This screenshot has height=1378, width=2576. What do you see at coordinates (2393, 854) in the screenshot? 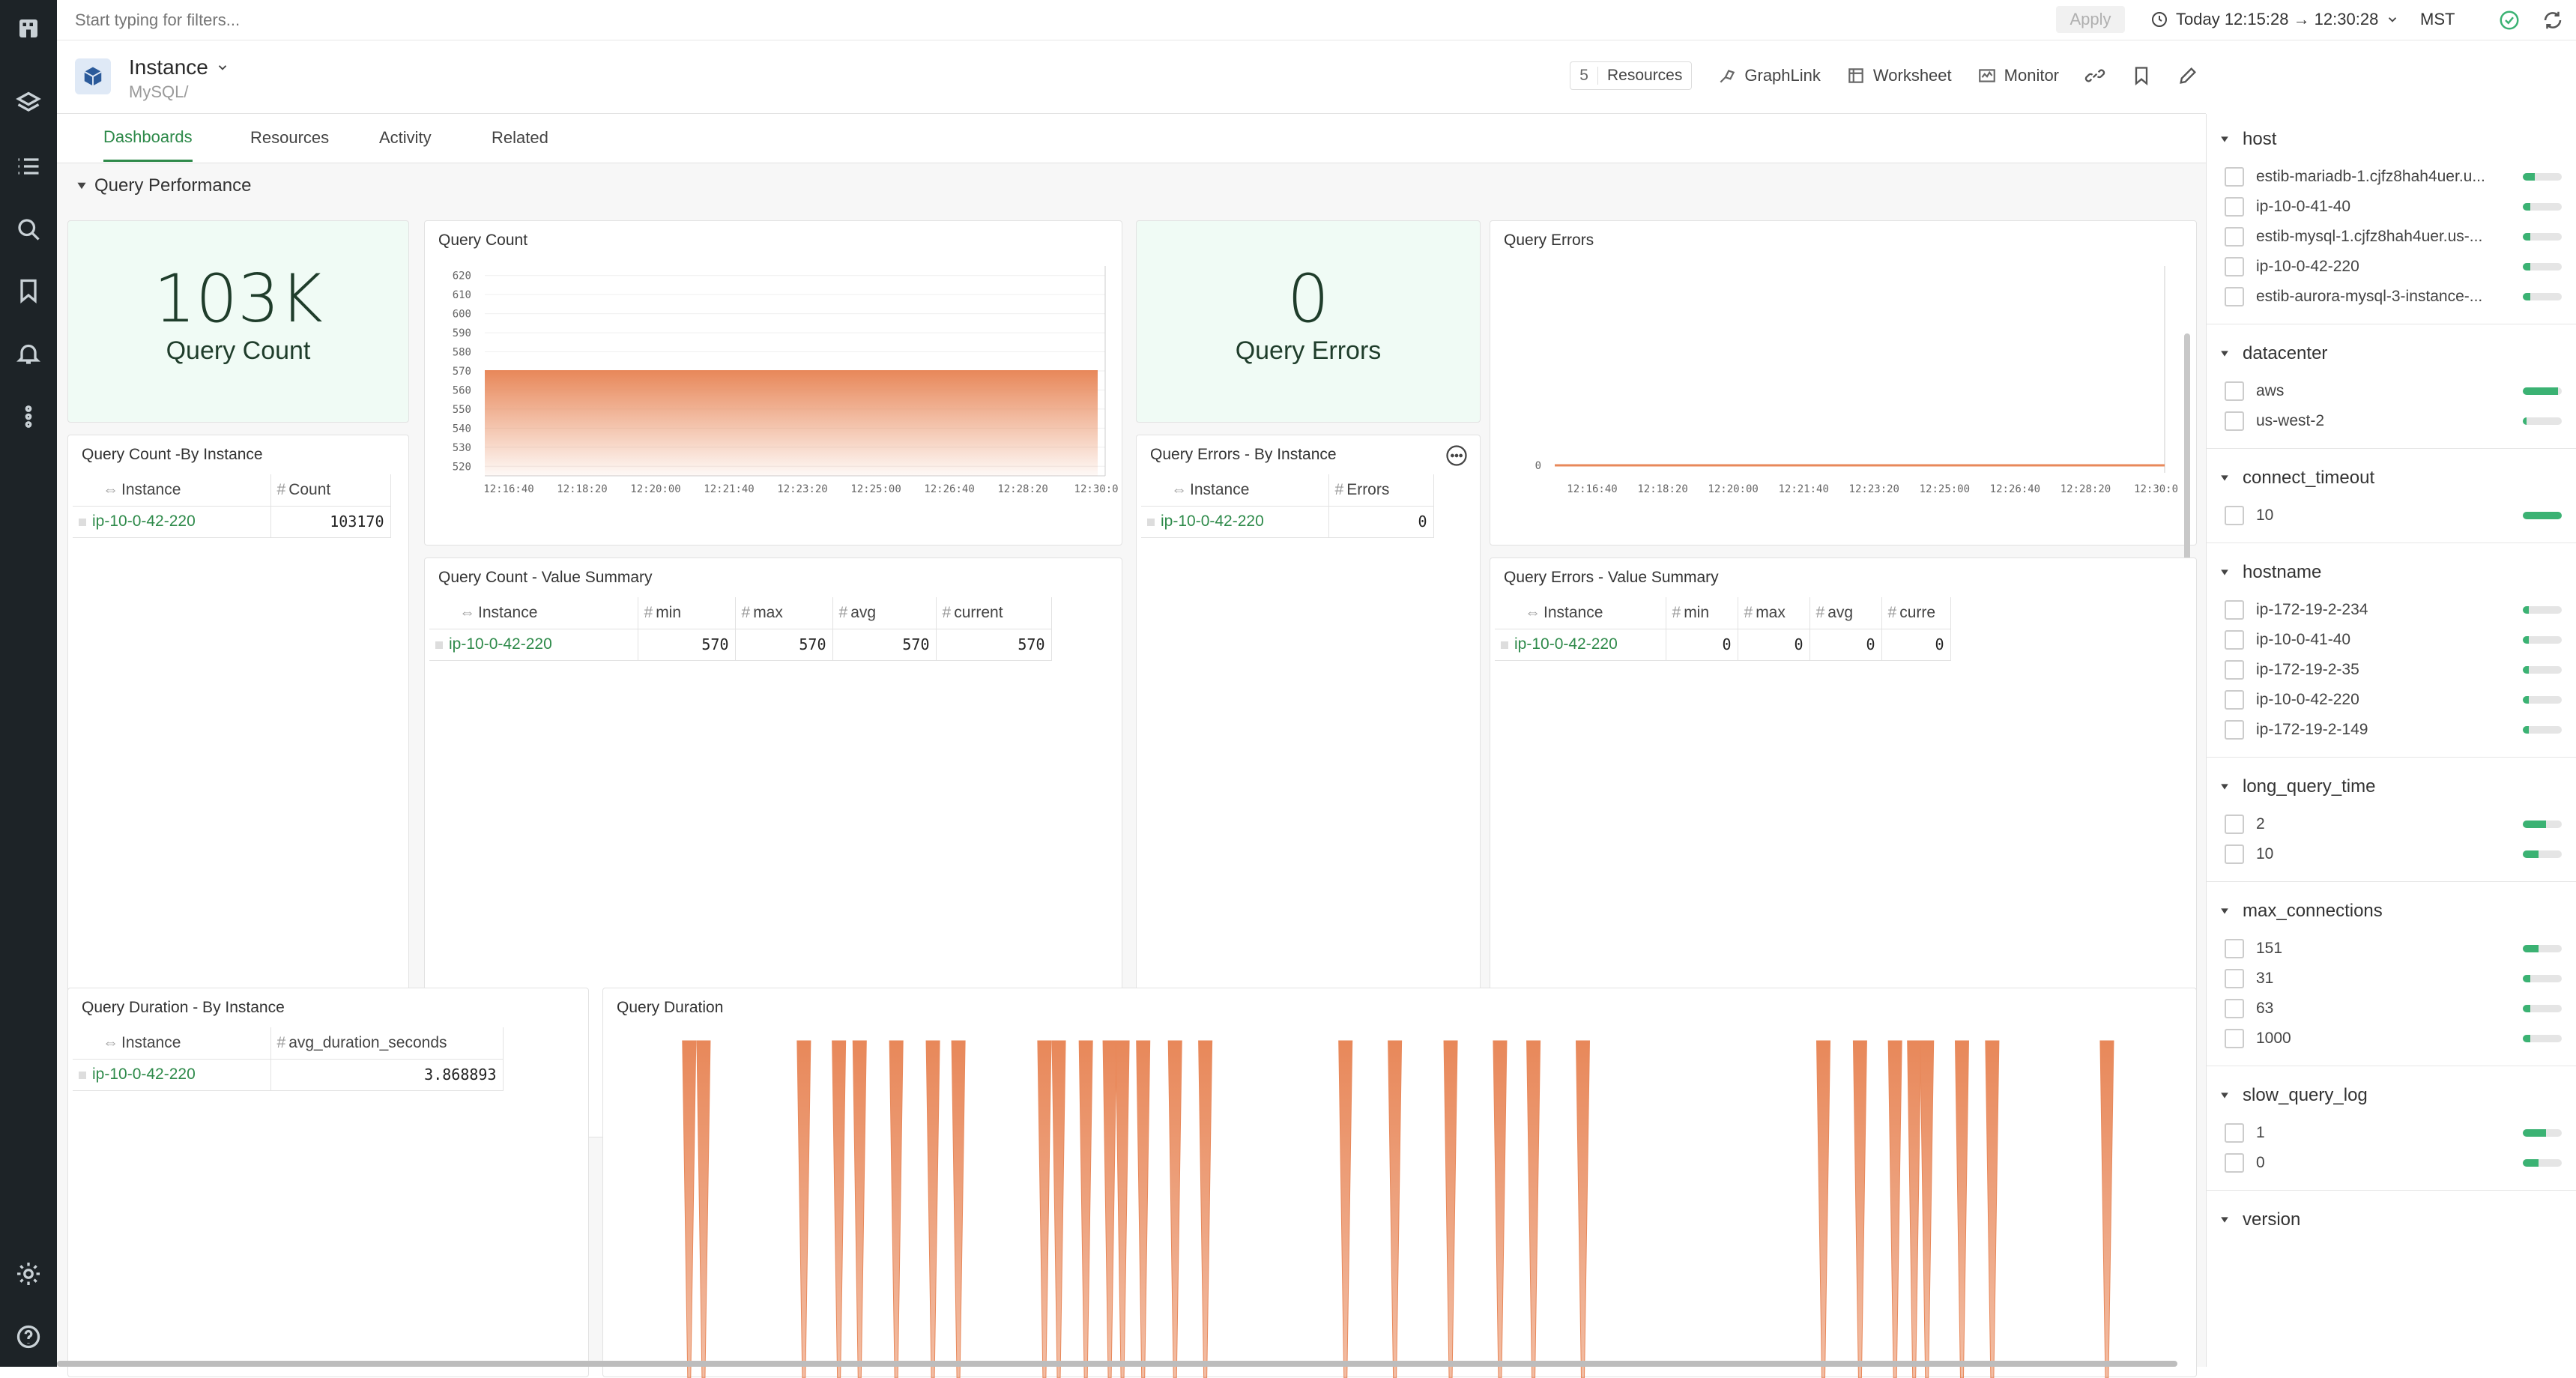
I see `filter-item: 10` at bounding box center [2393, 854].